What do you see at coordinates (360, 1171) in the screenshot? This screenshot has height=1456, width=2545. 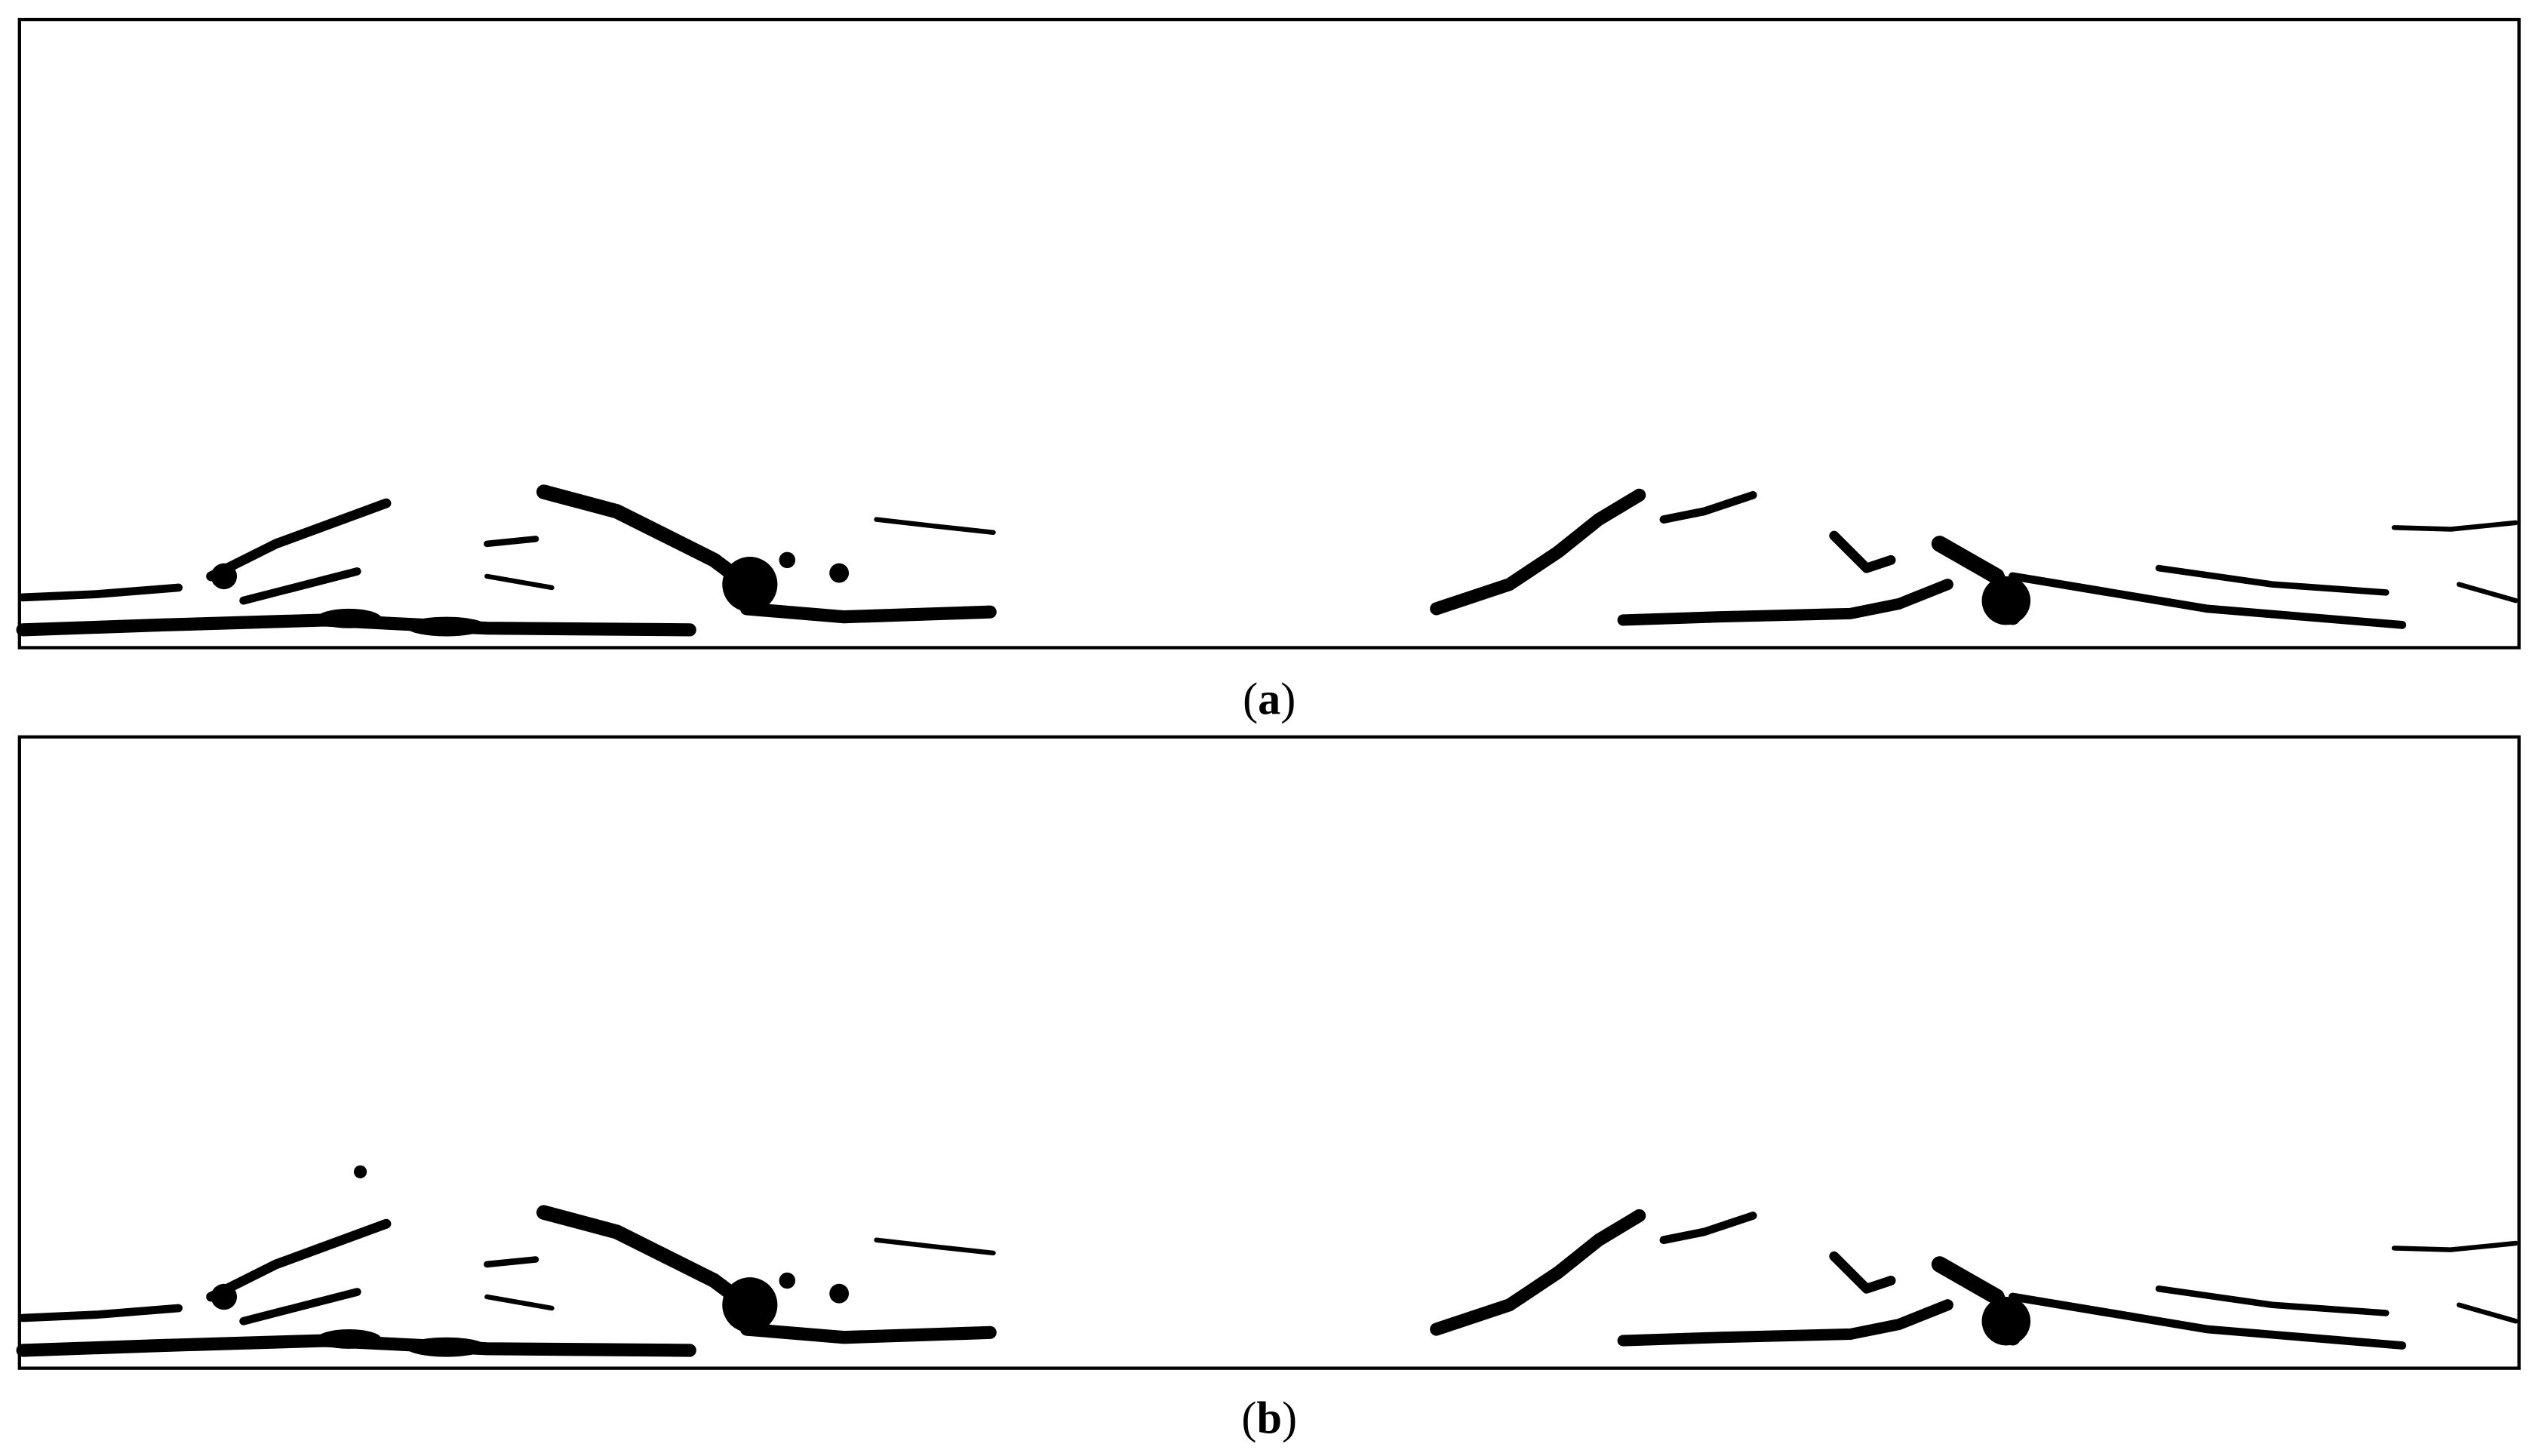 I see `blob` at bounding box center [360, 1171].